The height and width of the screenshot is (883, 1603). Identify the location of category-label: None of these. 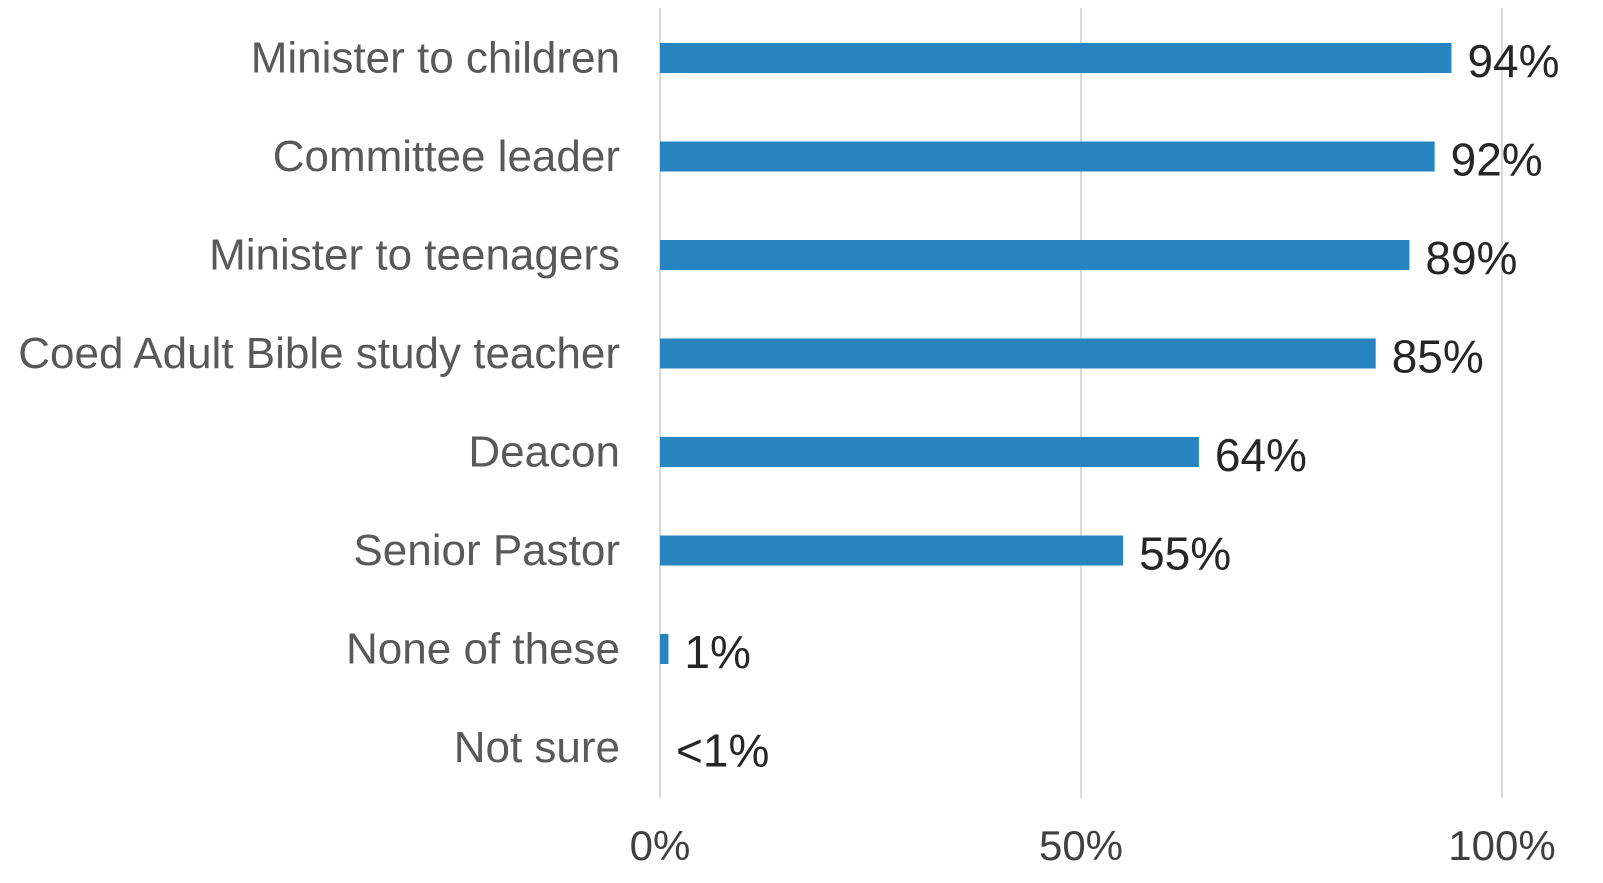
(483, 649).